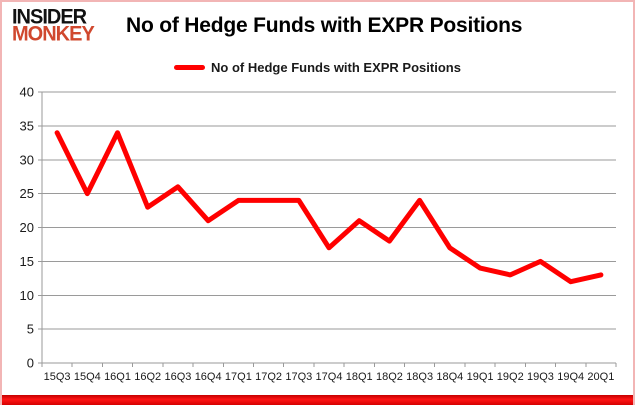 The image size is (635, 405). Describe the element at coordinates (27, 125) in the screenshot. I see `y-tick-label: 35` at that location.